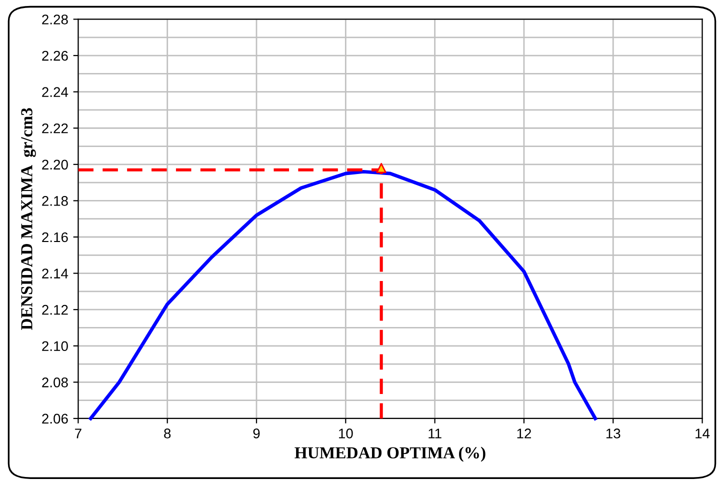  Describe the element at coordinates (435, 433) in the screenshot. I see `x-tick-label: 11` at that location.